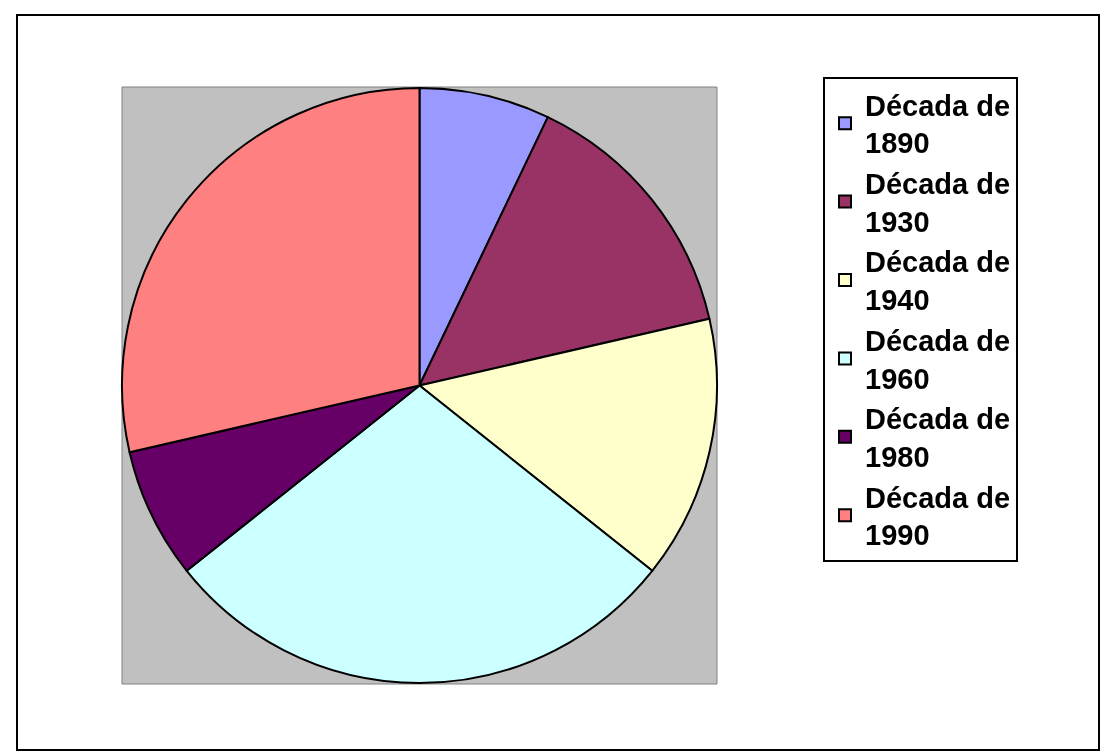 This screenshot has width=1101, height=752. What do you see at coordinates (938, 281) in the screenshot?
I see `legend-label: Década de 1940` at bounding box center [938, 281].